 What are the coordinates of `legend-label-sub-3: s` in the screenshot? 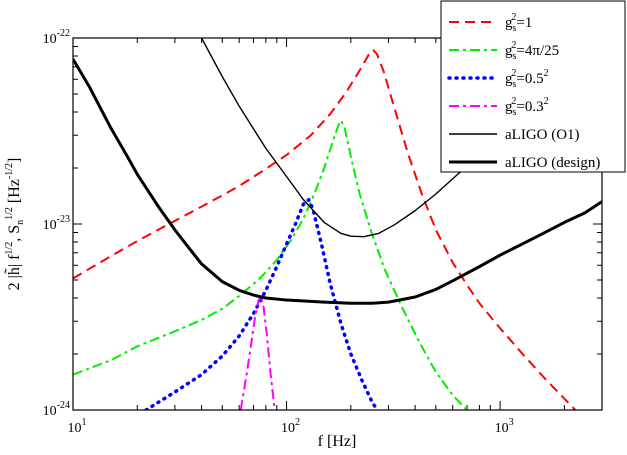 It's located at (515, 112).